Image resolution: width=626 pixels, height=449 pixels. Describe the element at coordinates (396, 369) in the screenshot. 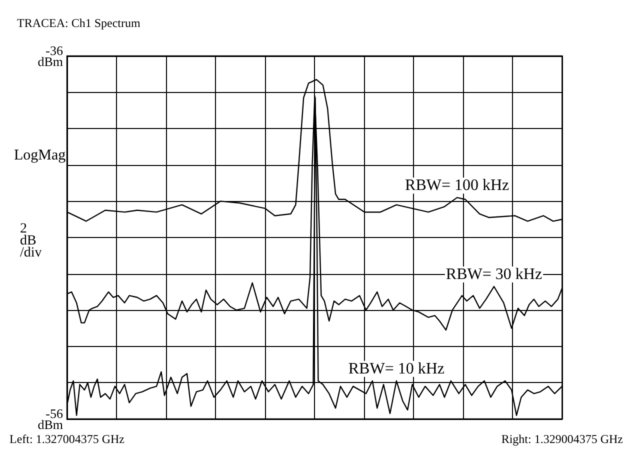

I see `series-label: RBW= 10 kHz` at that location.